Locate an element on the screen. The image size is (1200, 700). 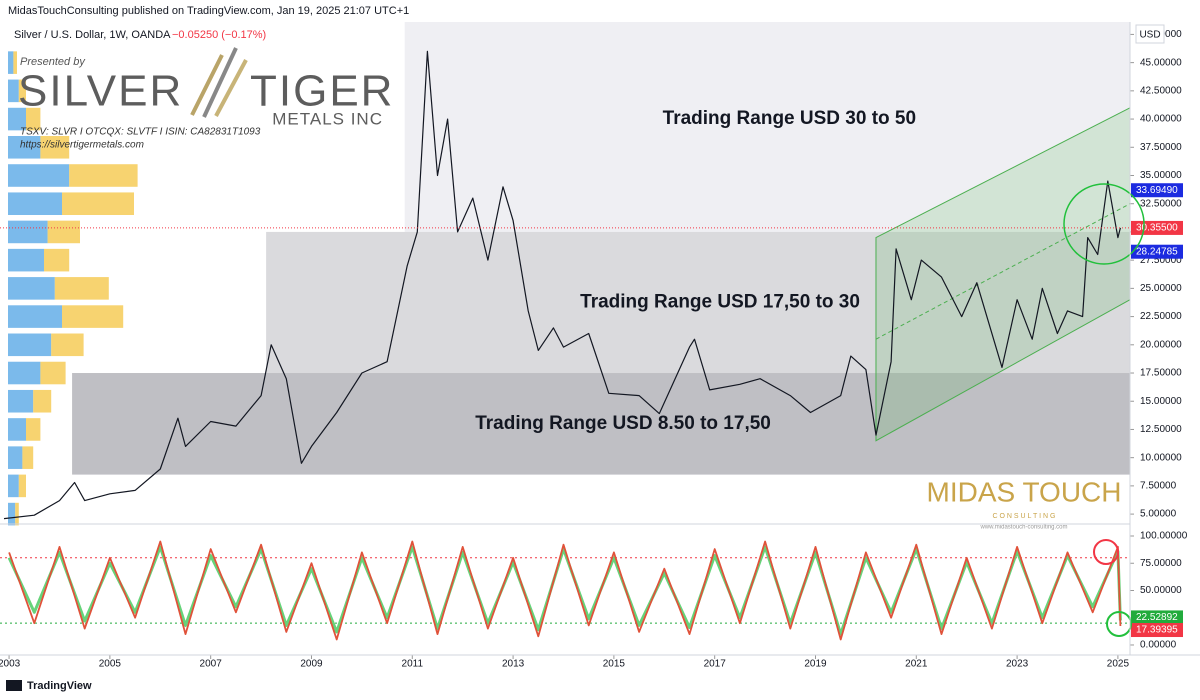
x-tick-label: 2021 is located at coordinates (916, 664).